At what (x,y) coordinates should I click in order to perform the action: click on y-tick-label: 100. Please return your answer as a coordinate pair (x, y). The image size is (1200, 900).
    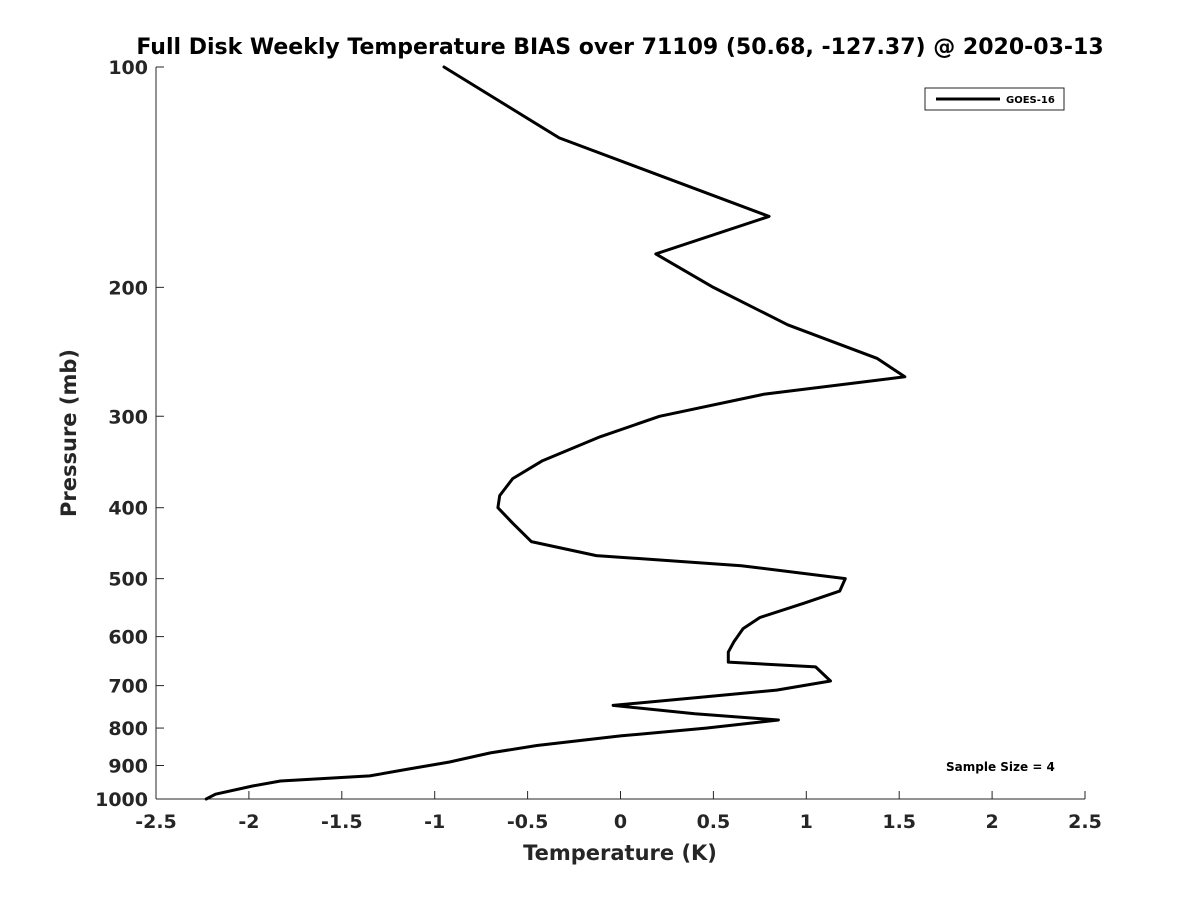
    Looking at the image, I should click on (128, 68).